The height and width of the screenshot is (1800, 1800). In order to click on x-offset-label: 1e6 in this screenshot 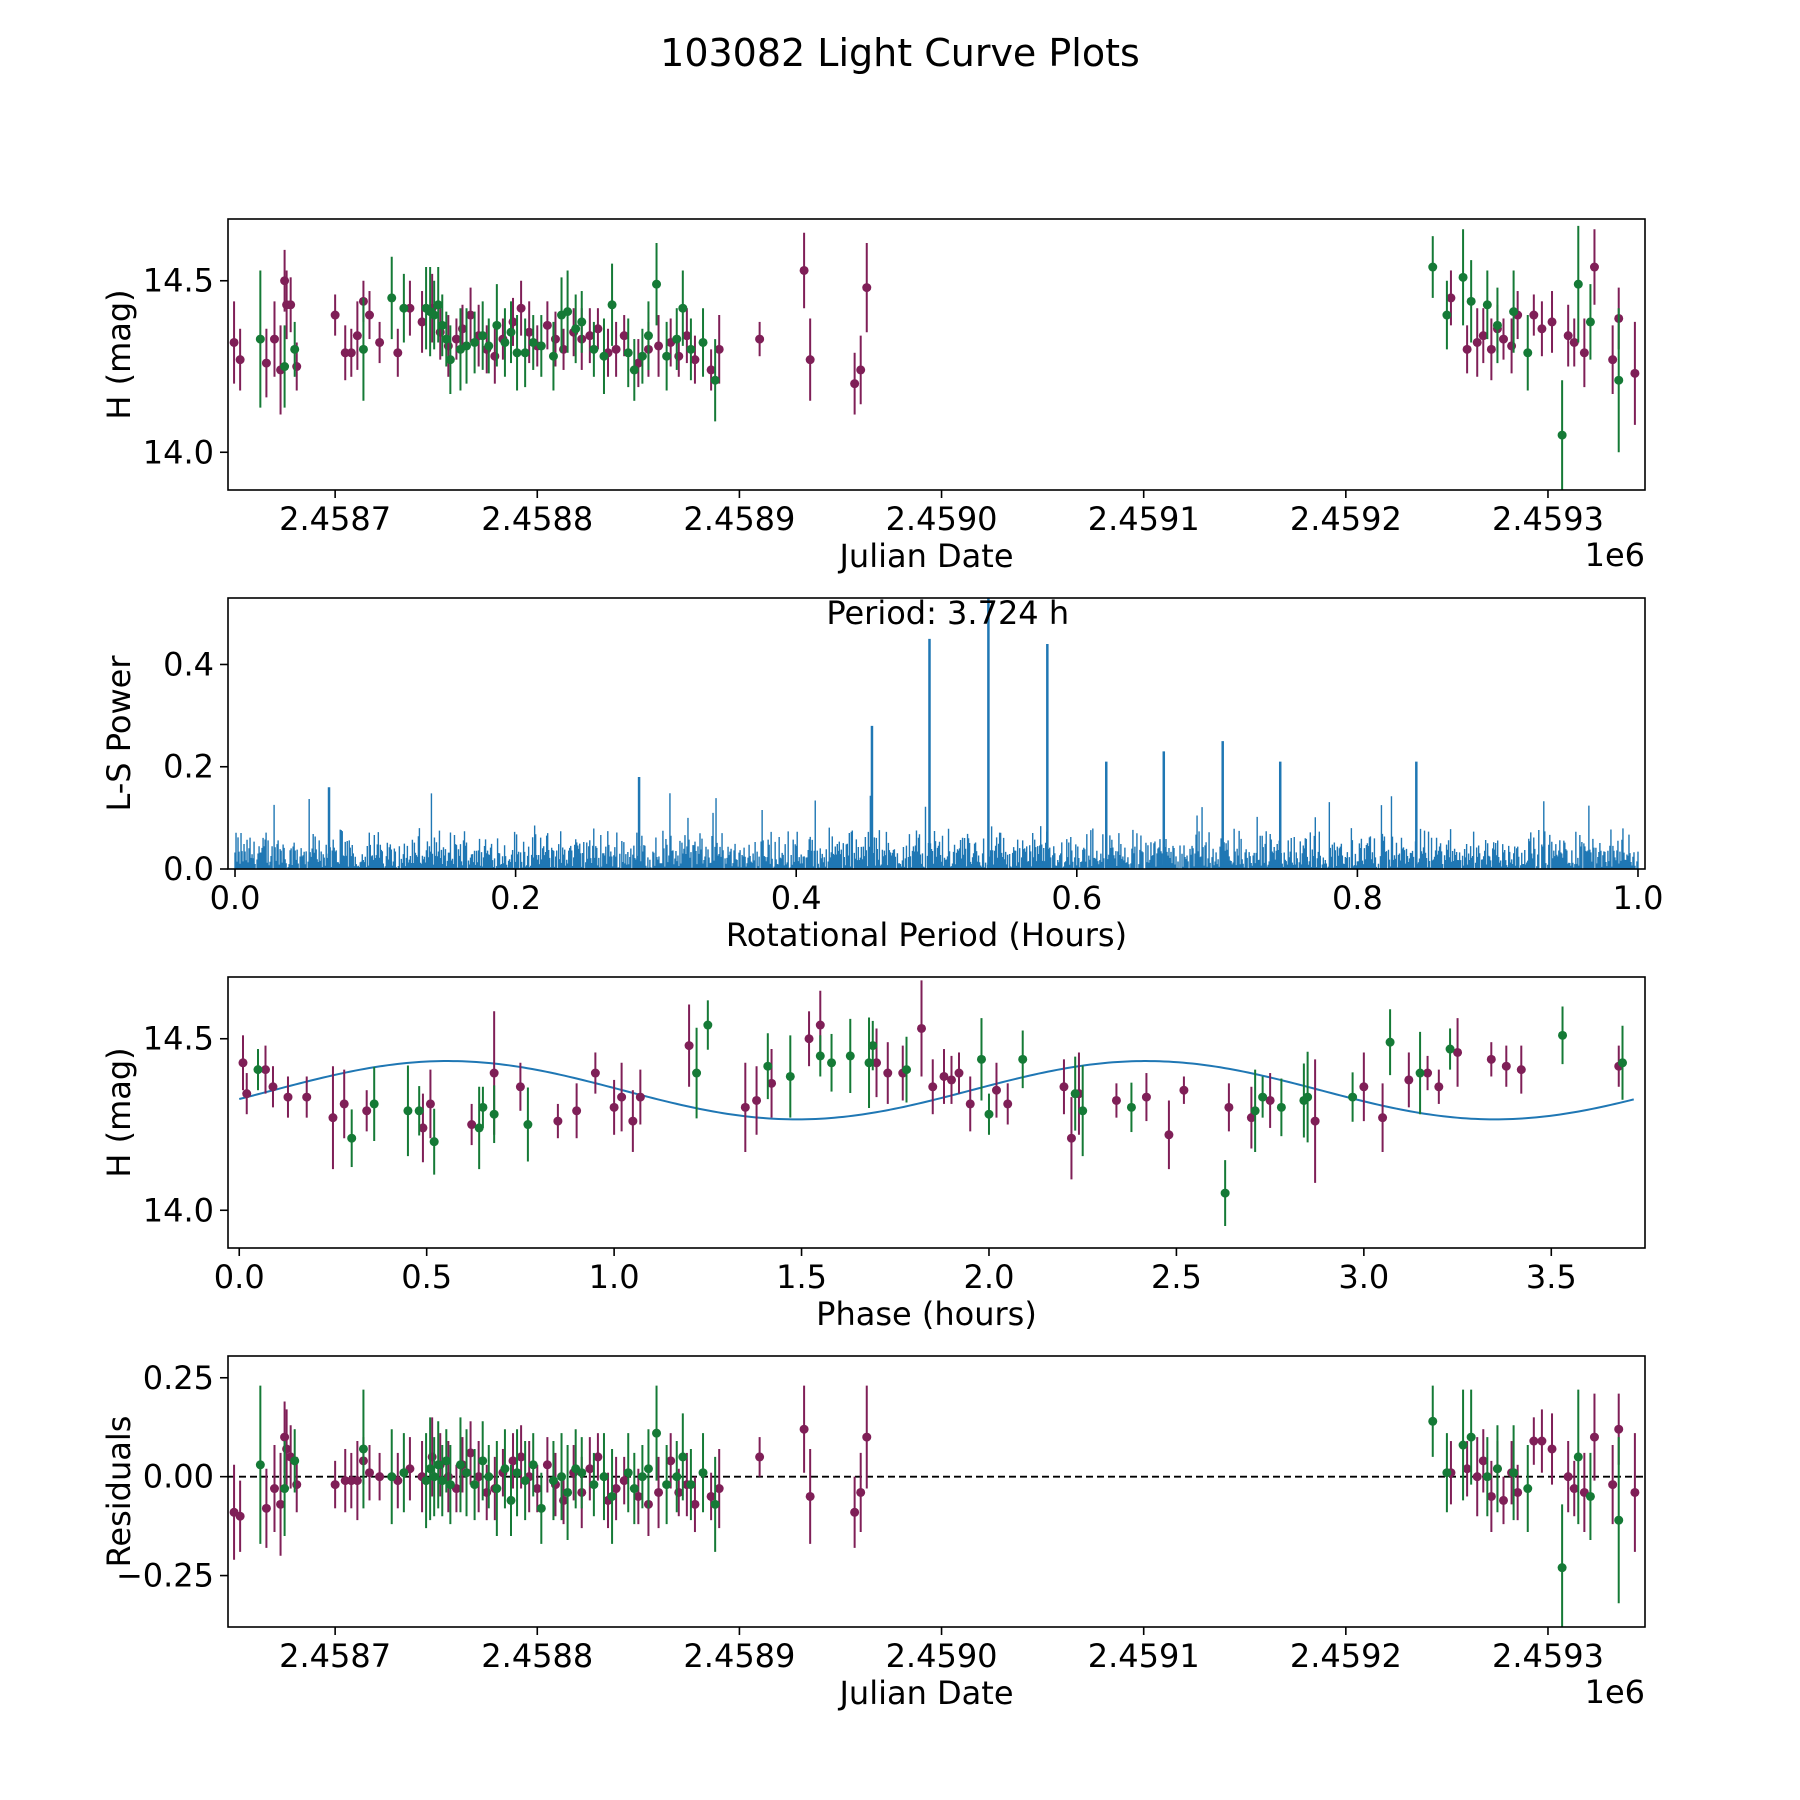, I will do `click(1615, 1692)`.